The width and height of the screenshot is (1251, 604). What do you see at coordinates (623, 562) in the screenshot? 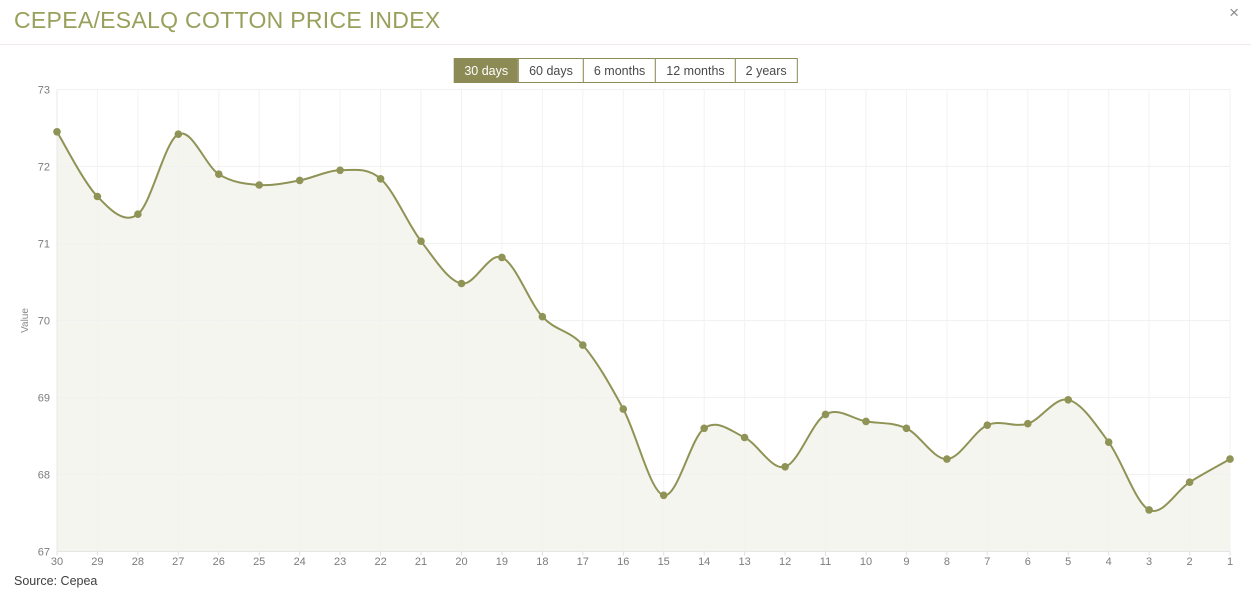
I see `x-axis-label: 16` at bounding box center [623, 562].